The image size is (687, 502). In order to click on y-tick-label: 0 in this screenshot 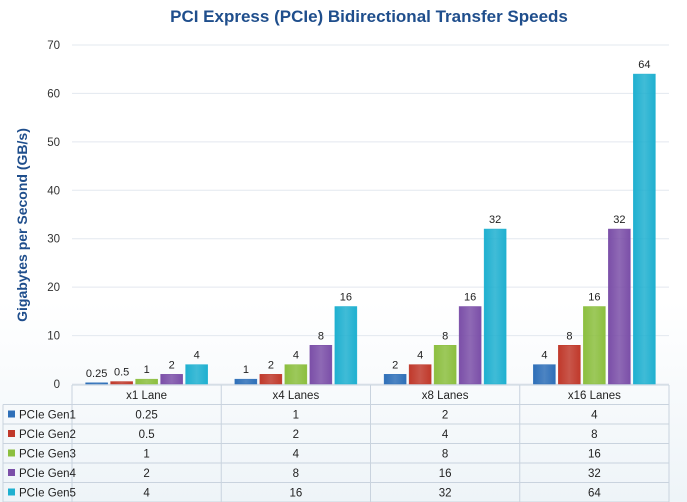, I will do `click(57, 385)`.